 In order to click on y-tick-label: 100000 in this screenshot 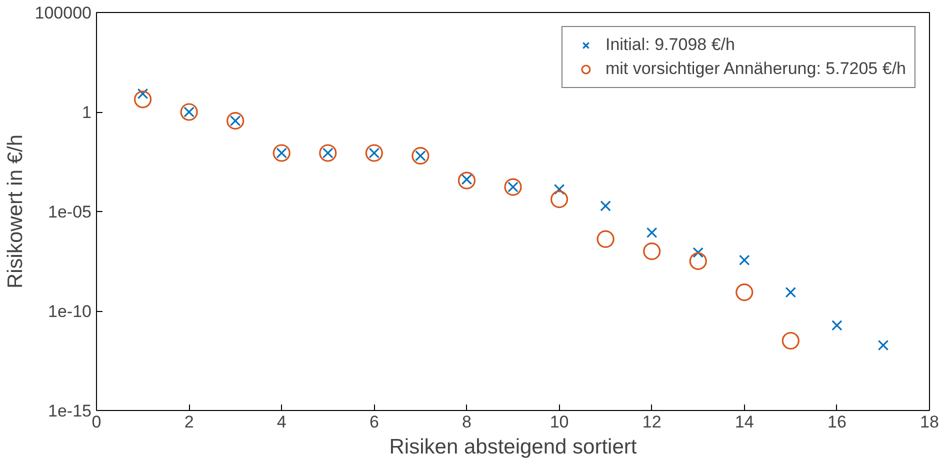, I will do `click(63, 13)`.